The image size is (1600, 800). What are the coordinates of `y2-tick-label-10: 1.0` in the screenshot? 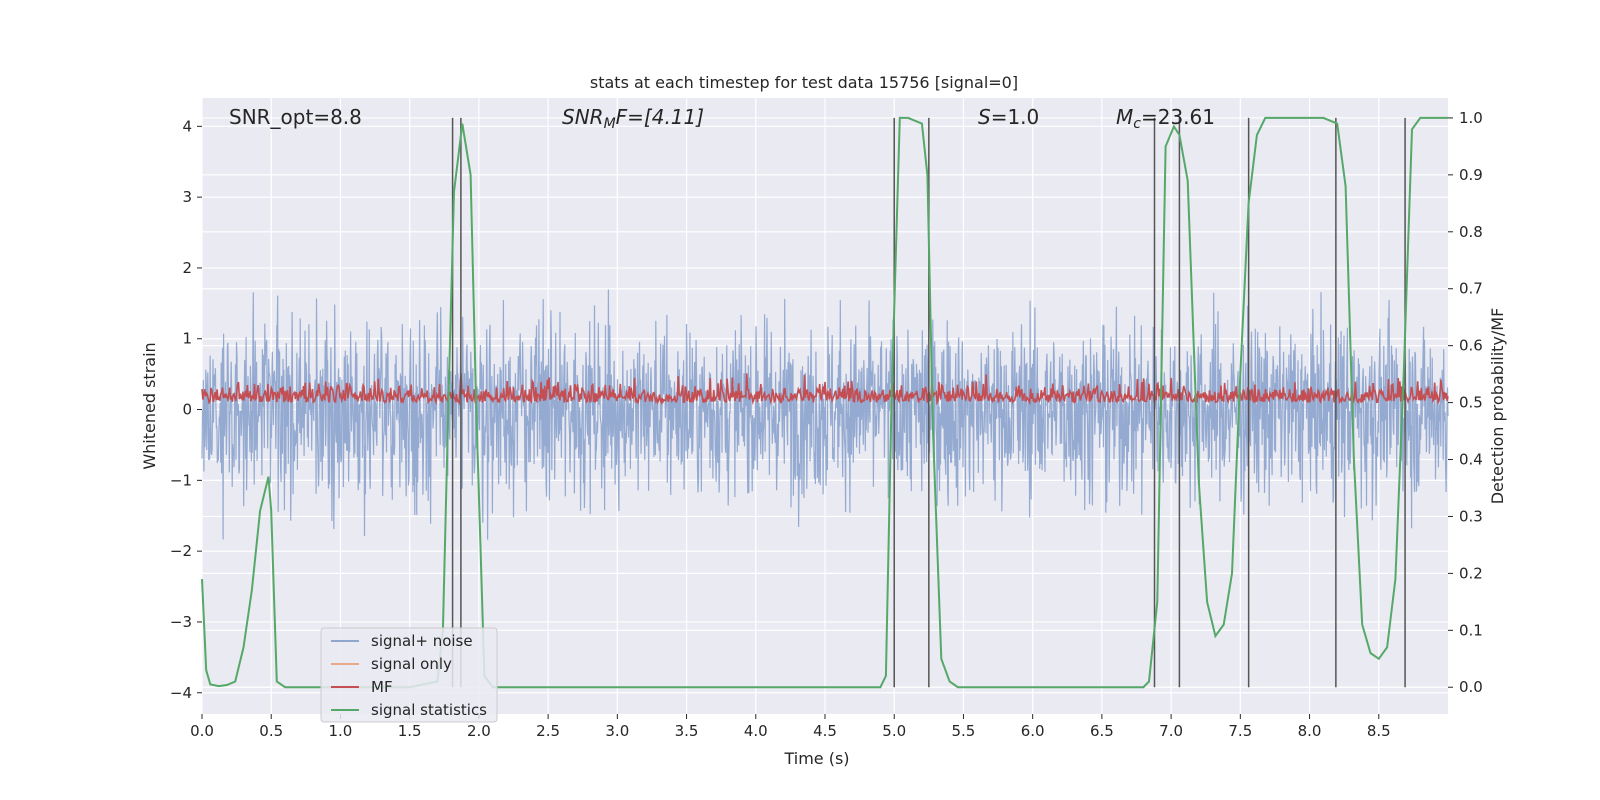 It's located at (1471, 118).